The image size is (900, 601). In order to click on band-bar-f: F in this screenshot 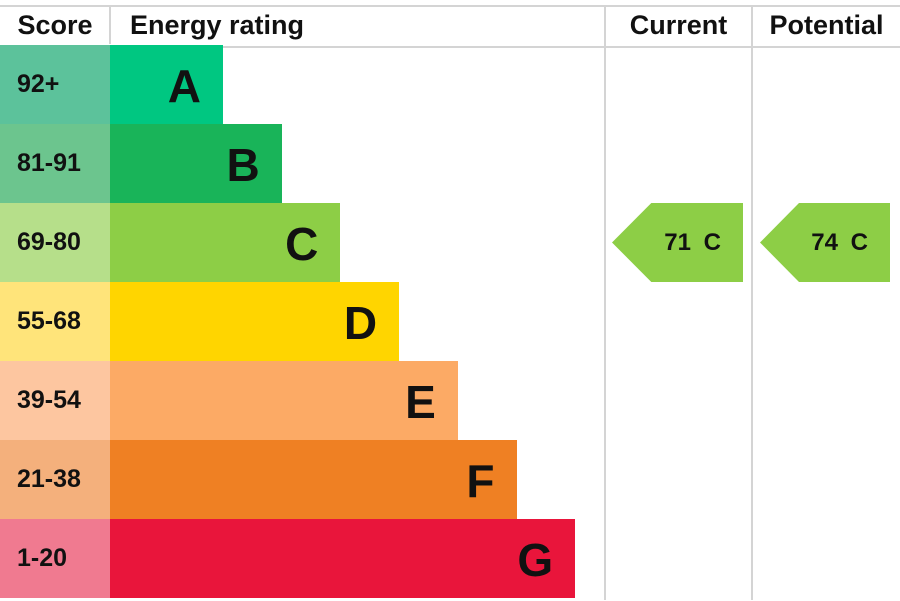, I will do `click(313, 479)`.